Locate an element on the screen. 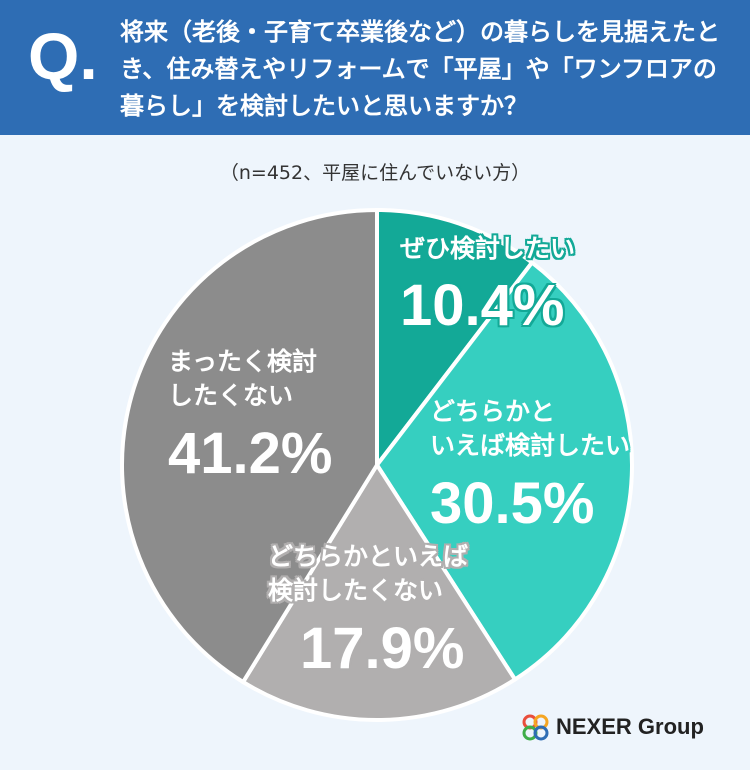 This screenshot has width=750, height=770. value-label: 10.4% is located at coordinates (482, 305).